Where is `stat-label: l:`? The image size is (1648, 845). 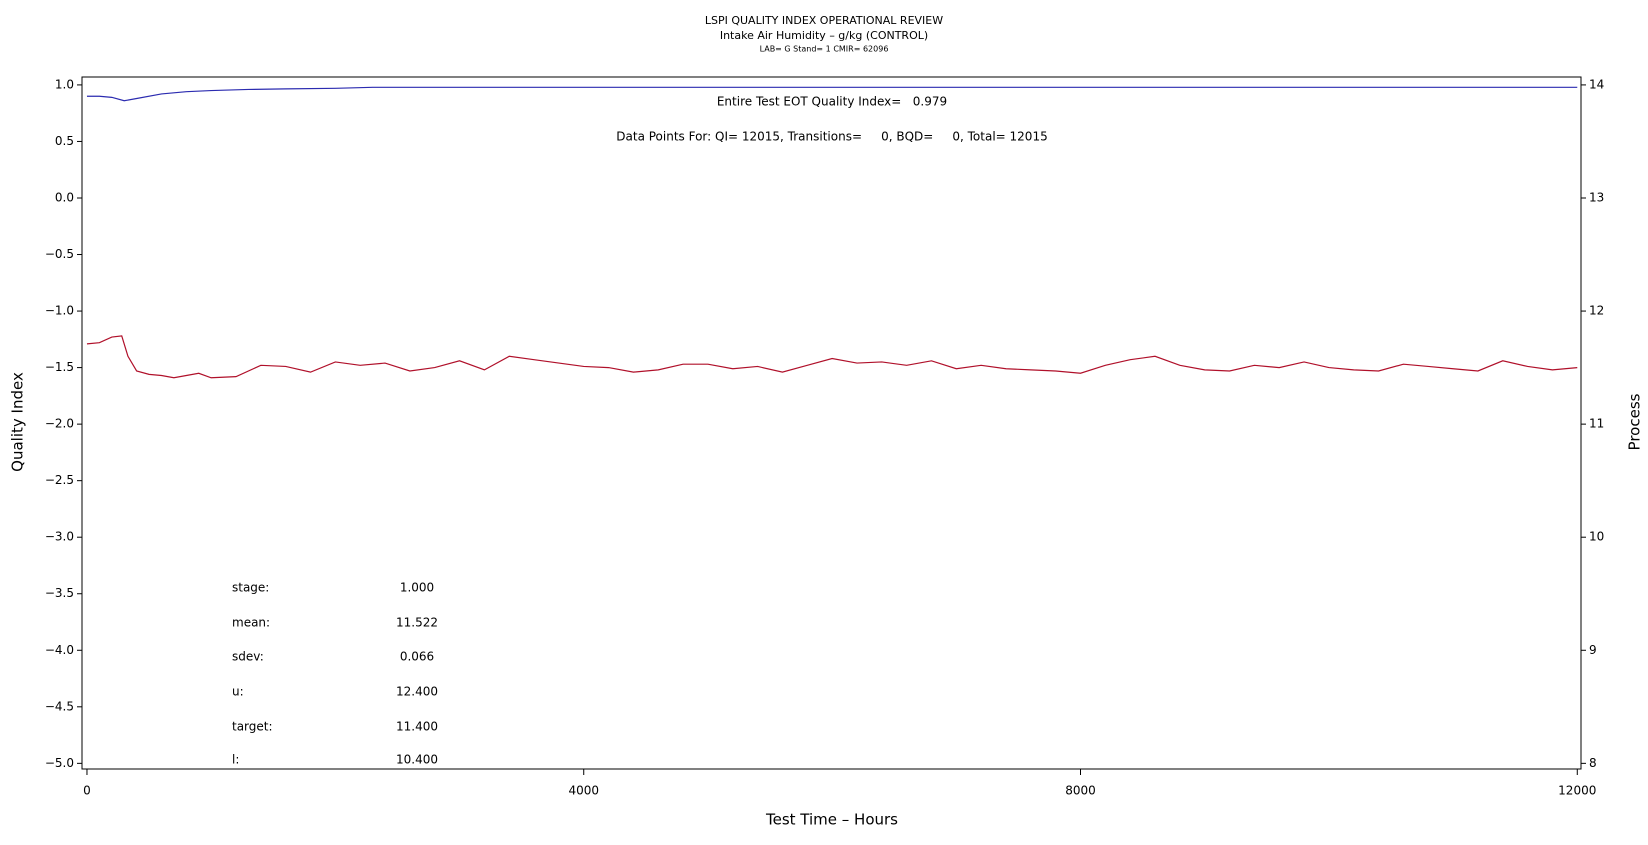
stat-label: l: is located at coordinates (235, 760).